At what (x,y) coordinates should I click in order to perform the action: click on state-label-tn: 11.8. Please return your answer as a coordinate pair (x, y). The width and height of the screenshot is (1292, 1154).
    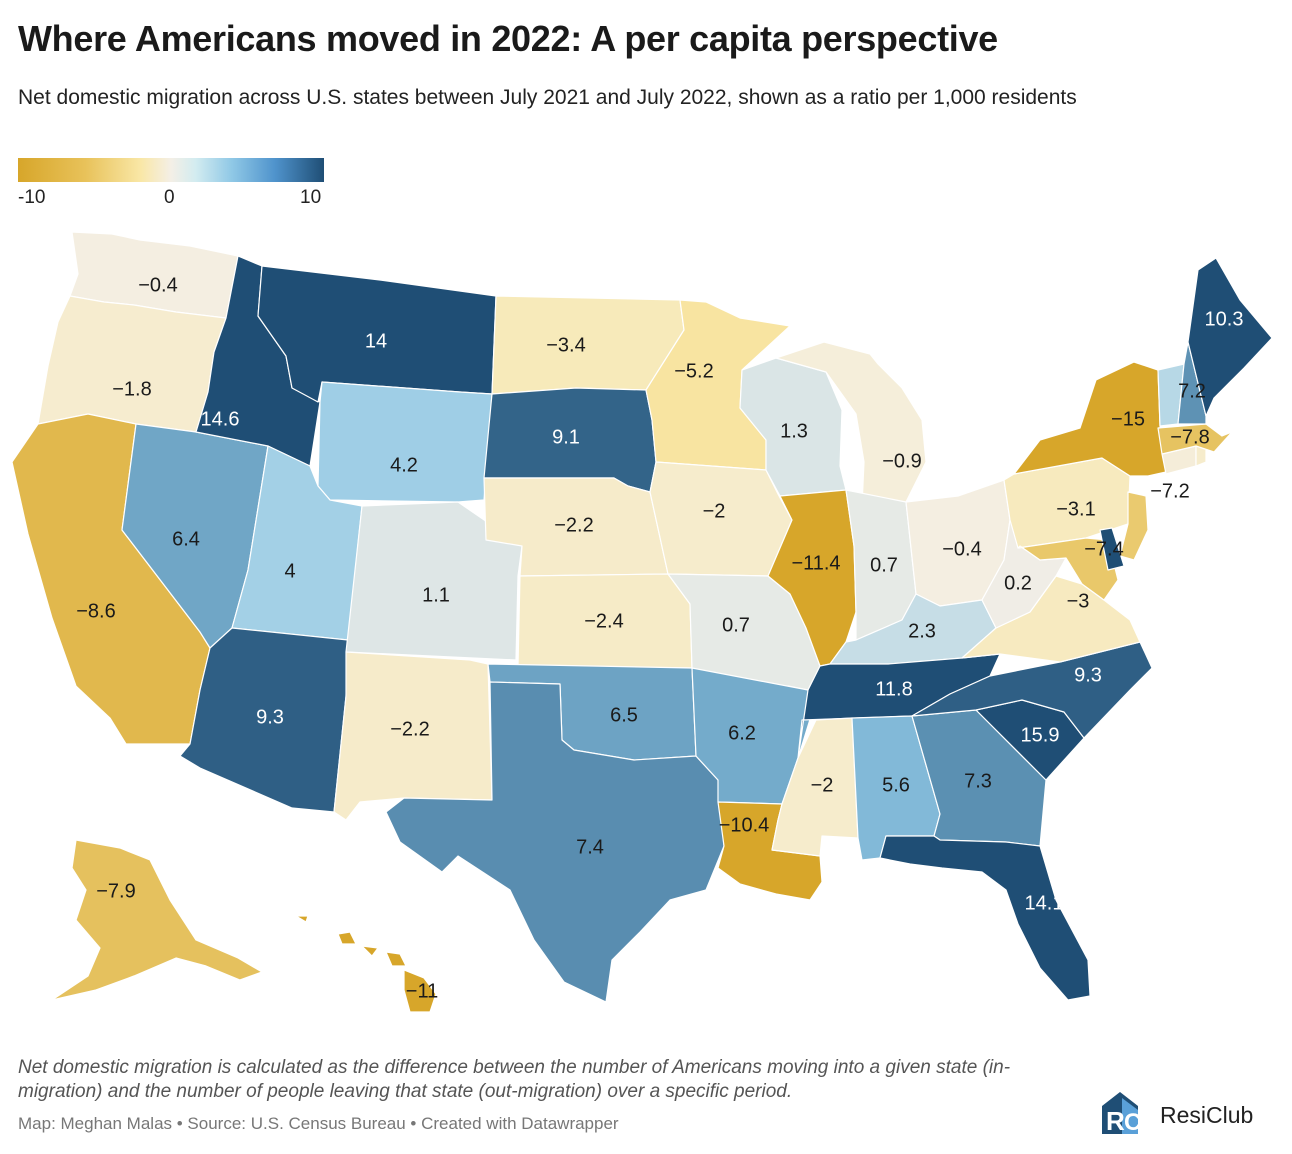
    Looking at the image, I should click on (893, 689).